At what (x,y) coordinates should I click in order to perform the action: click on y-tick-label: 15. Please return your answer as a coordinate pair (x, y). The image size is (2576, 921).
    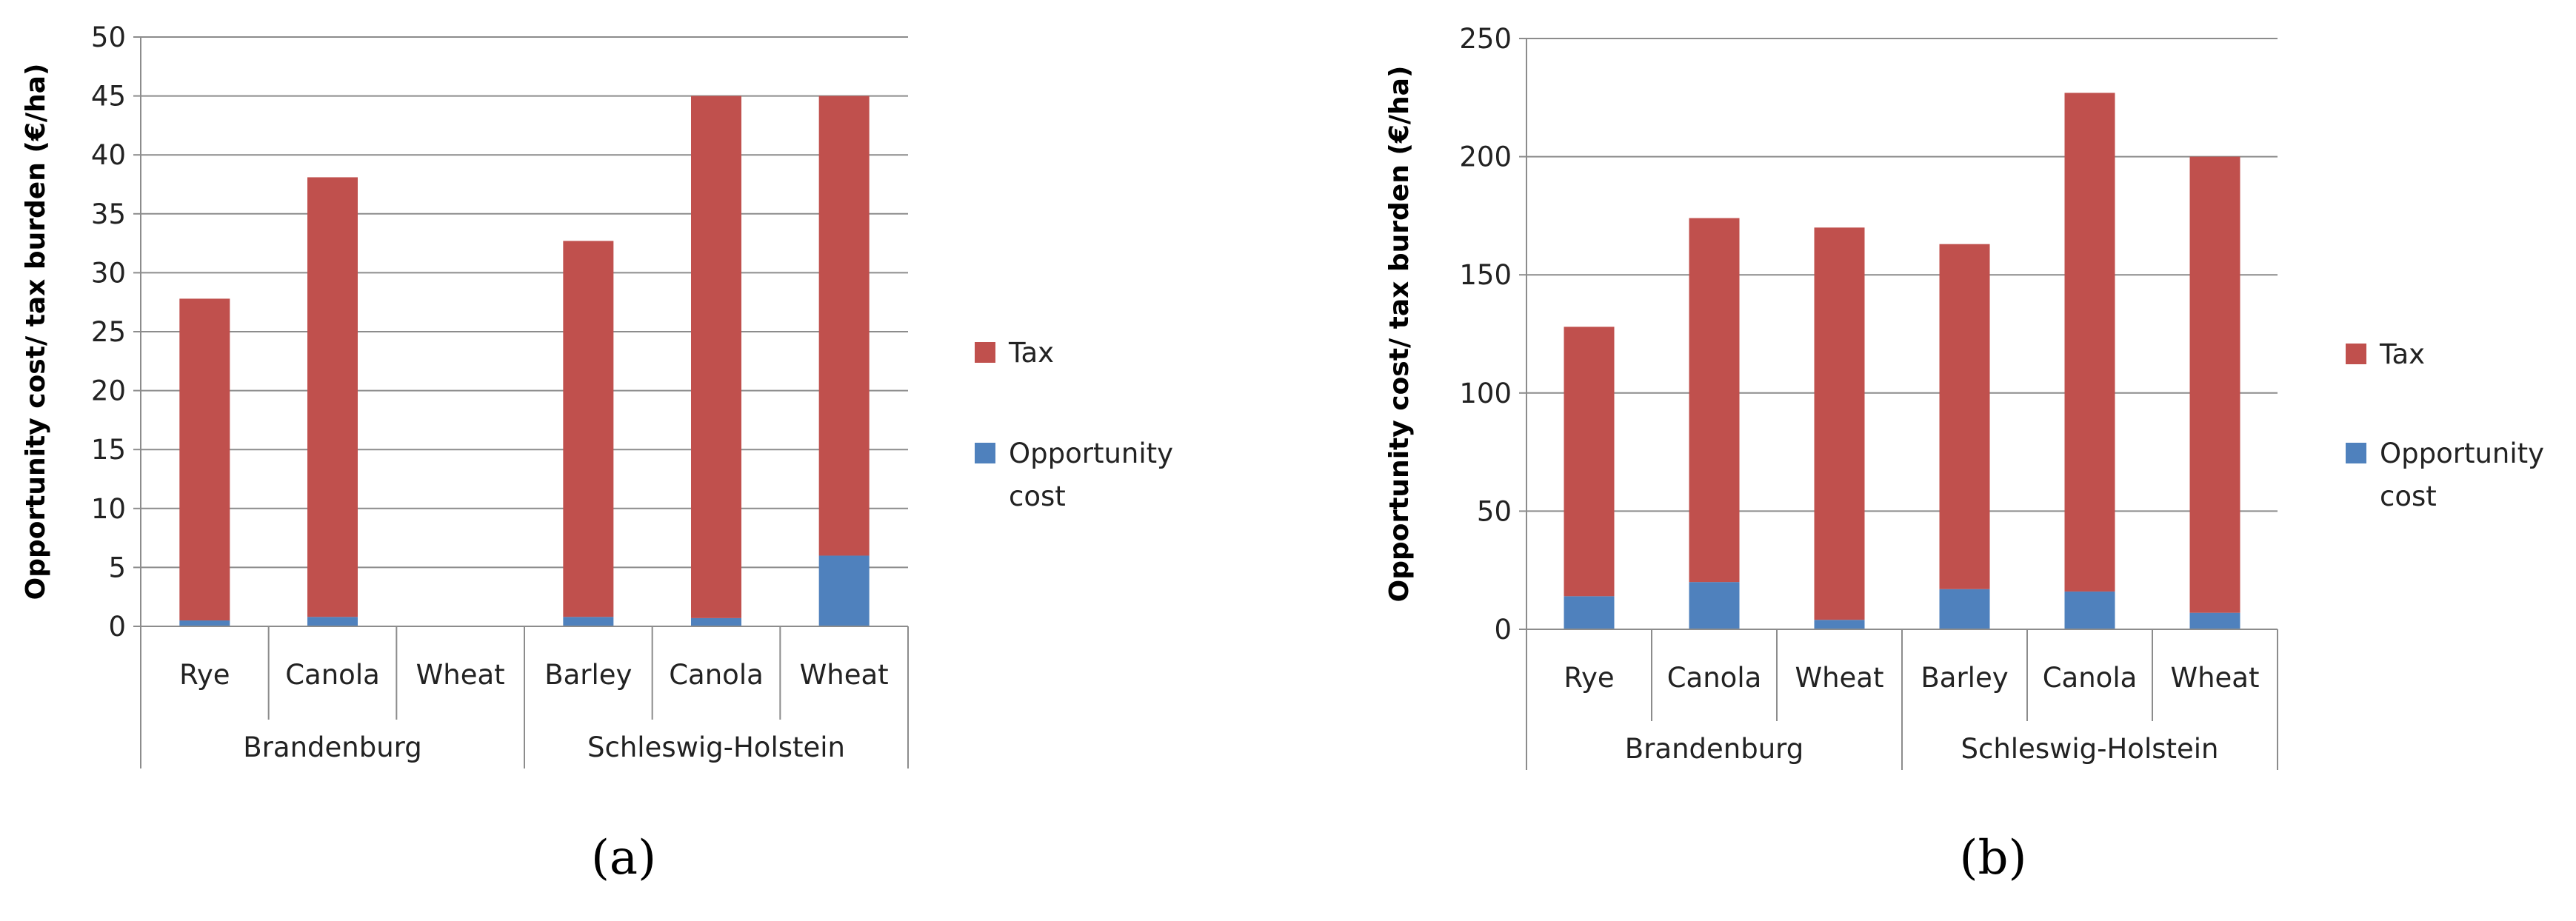
    Looking at the image, I should click on (108, 450).